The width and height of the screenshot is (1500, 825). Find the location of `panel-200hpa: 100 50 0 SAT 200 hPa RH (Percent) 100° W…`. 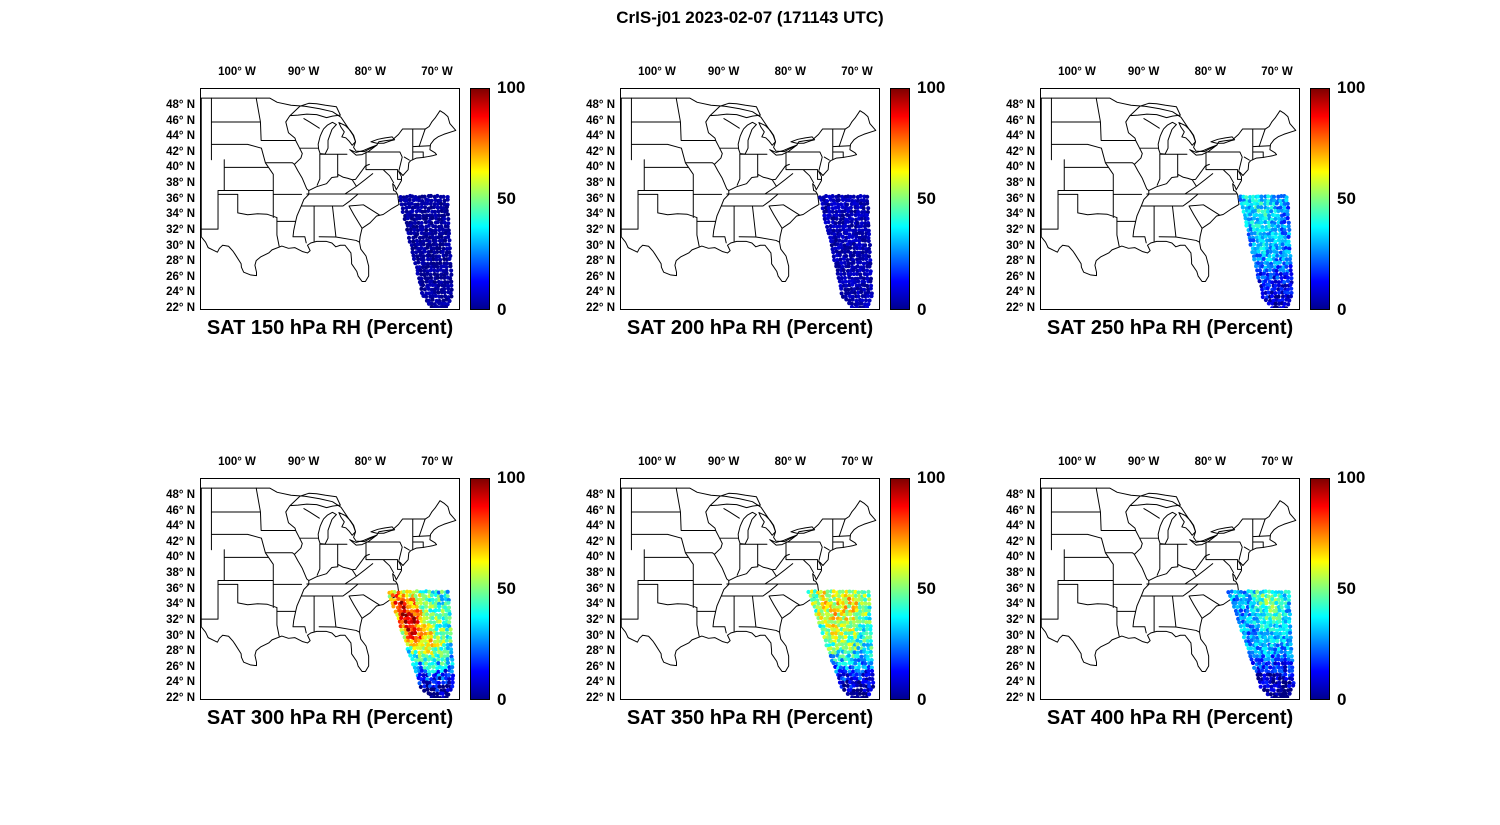

panel-200hpa: 100 50 0 SAT 200 hPa RH (Percent) 100° W… is located at coordinates (770, 218).